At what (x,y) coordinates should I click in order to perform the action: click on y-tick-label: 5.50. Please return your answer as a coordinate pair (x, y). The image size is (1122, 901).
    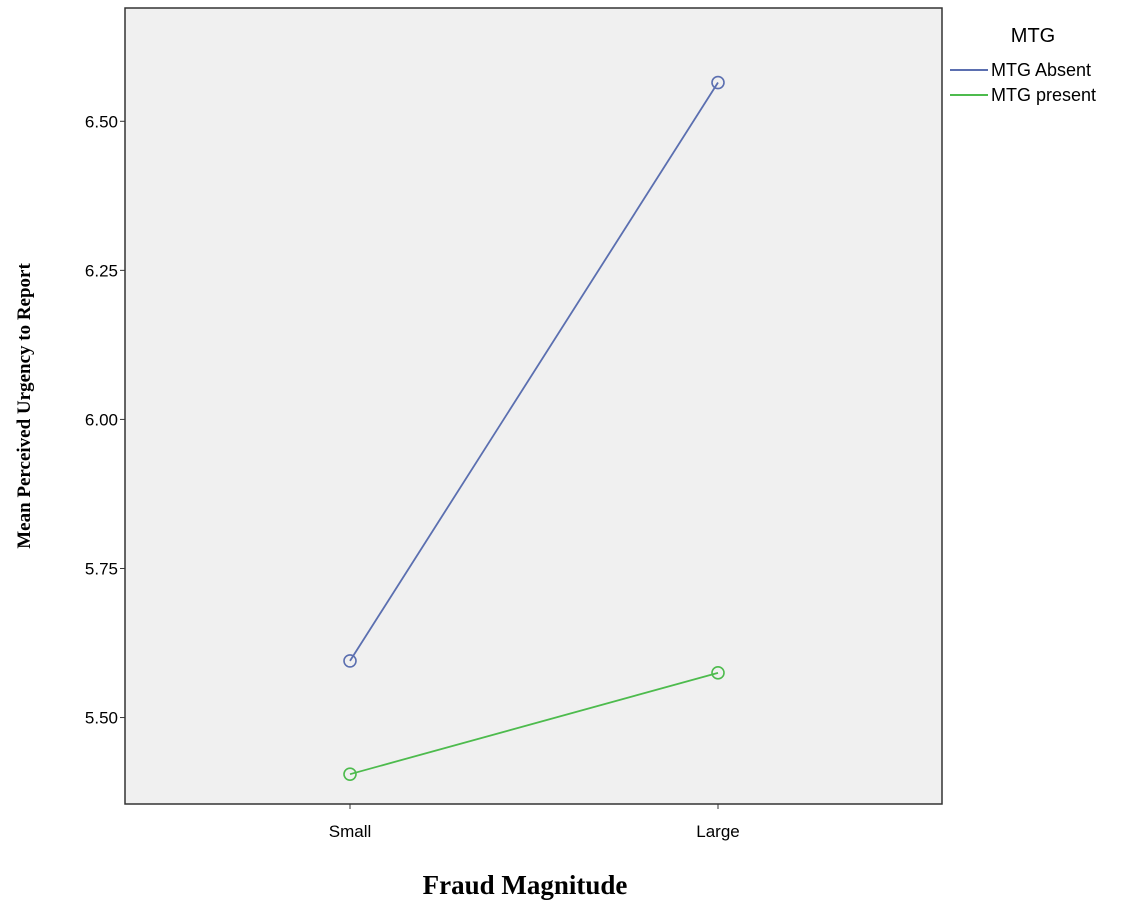
    Looking at the image, I should click on (101, 718).